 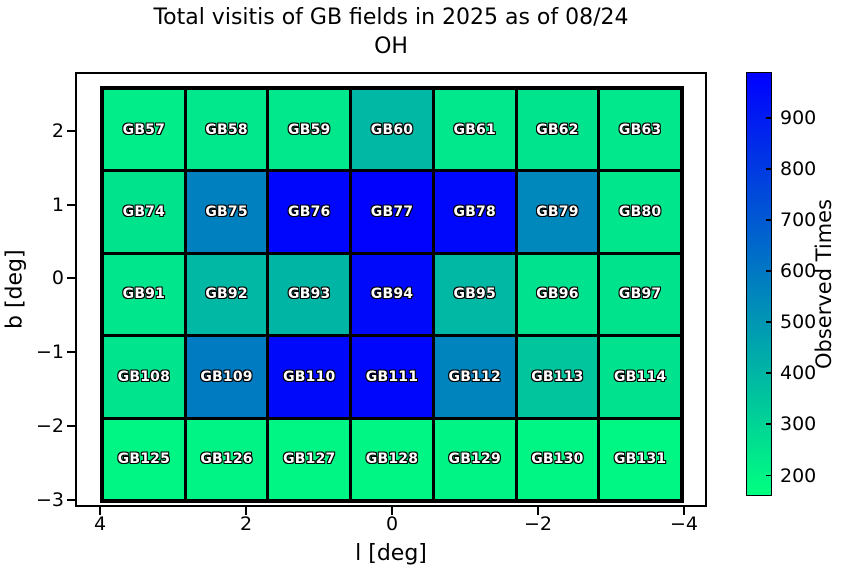 I want to click on heatmap-cell-label: GB128, so click(x=392, y=459).